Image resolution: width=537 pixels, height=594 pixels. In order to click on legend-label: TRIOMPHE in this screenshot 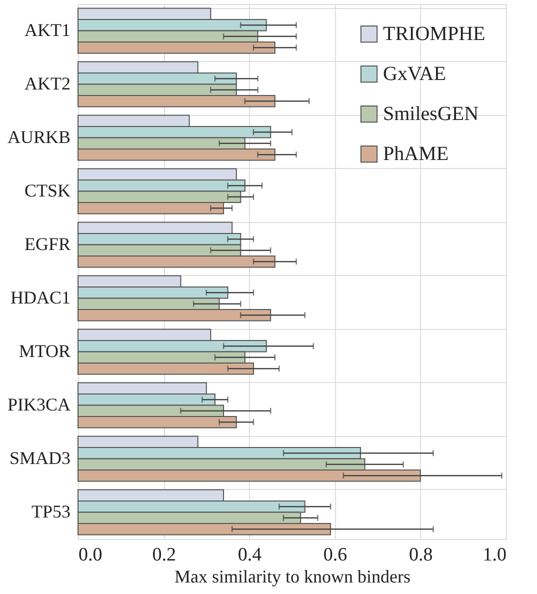, I will do `click(434, 34)`.